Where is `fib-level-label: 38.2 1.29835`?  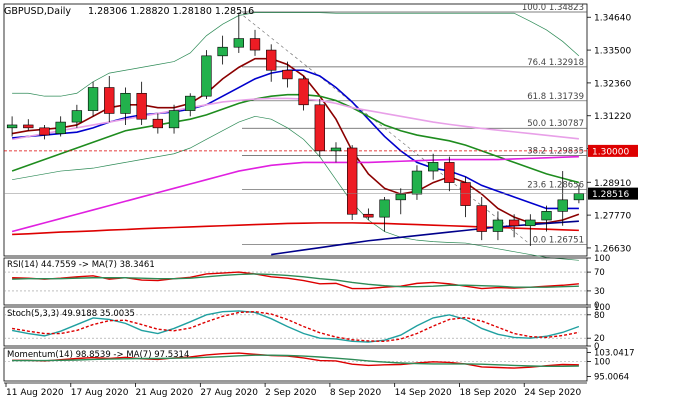 fib-level-label: 38.2 1.29835 is located at coordinates (555, 152).